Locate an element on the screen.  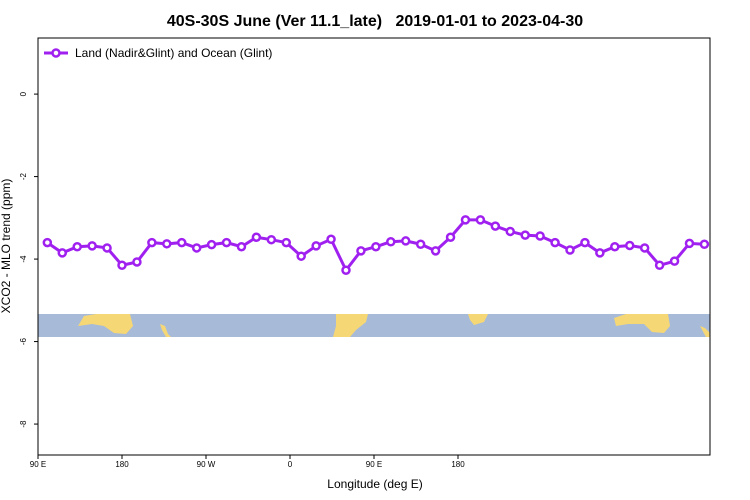
y-tick-label: 0 is located at coordinates (23, 93).